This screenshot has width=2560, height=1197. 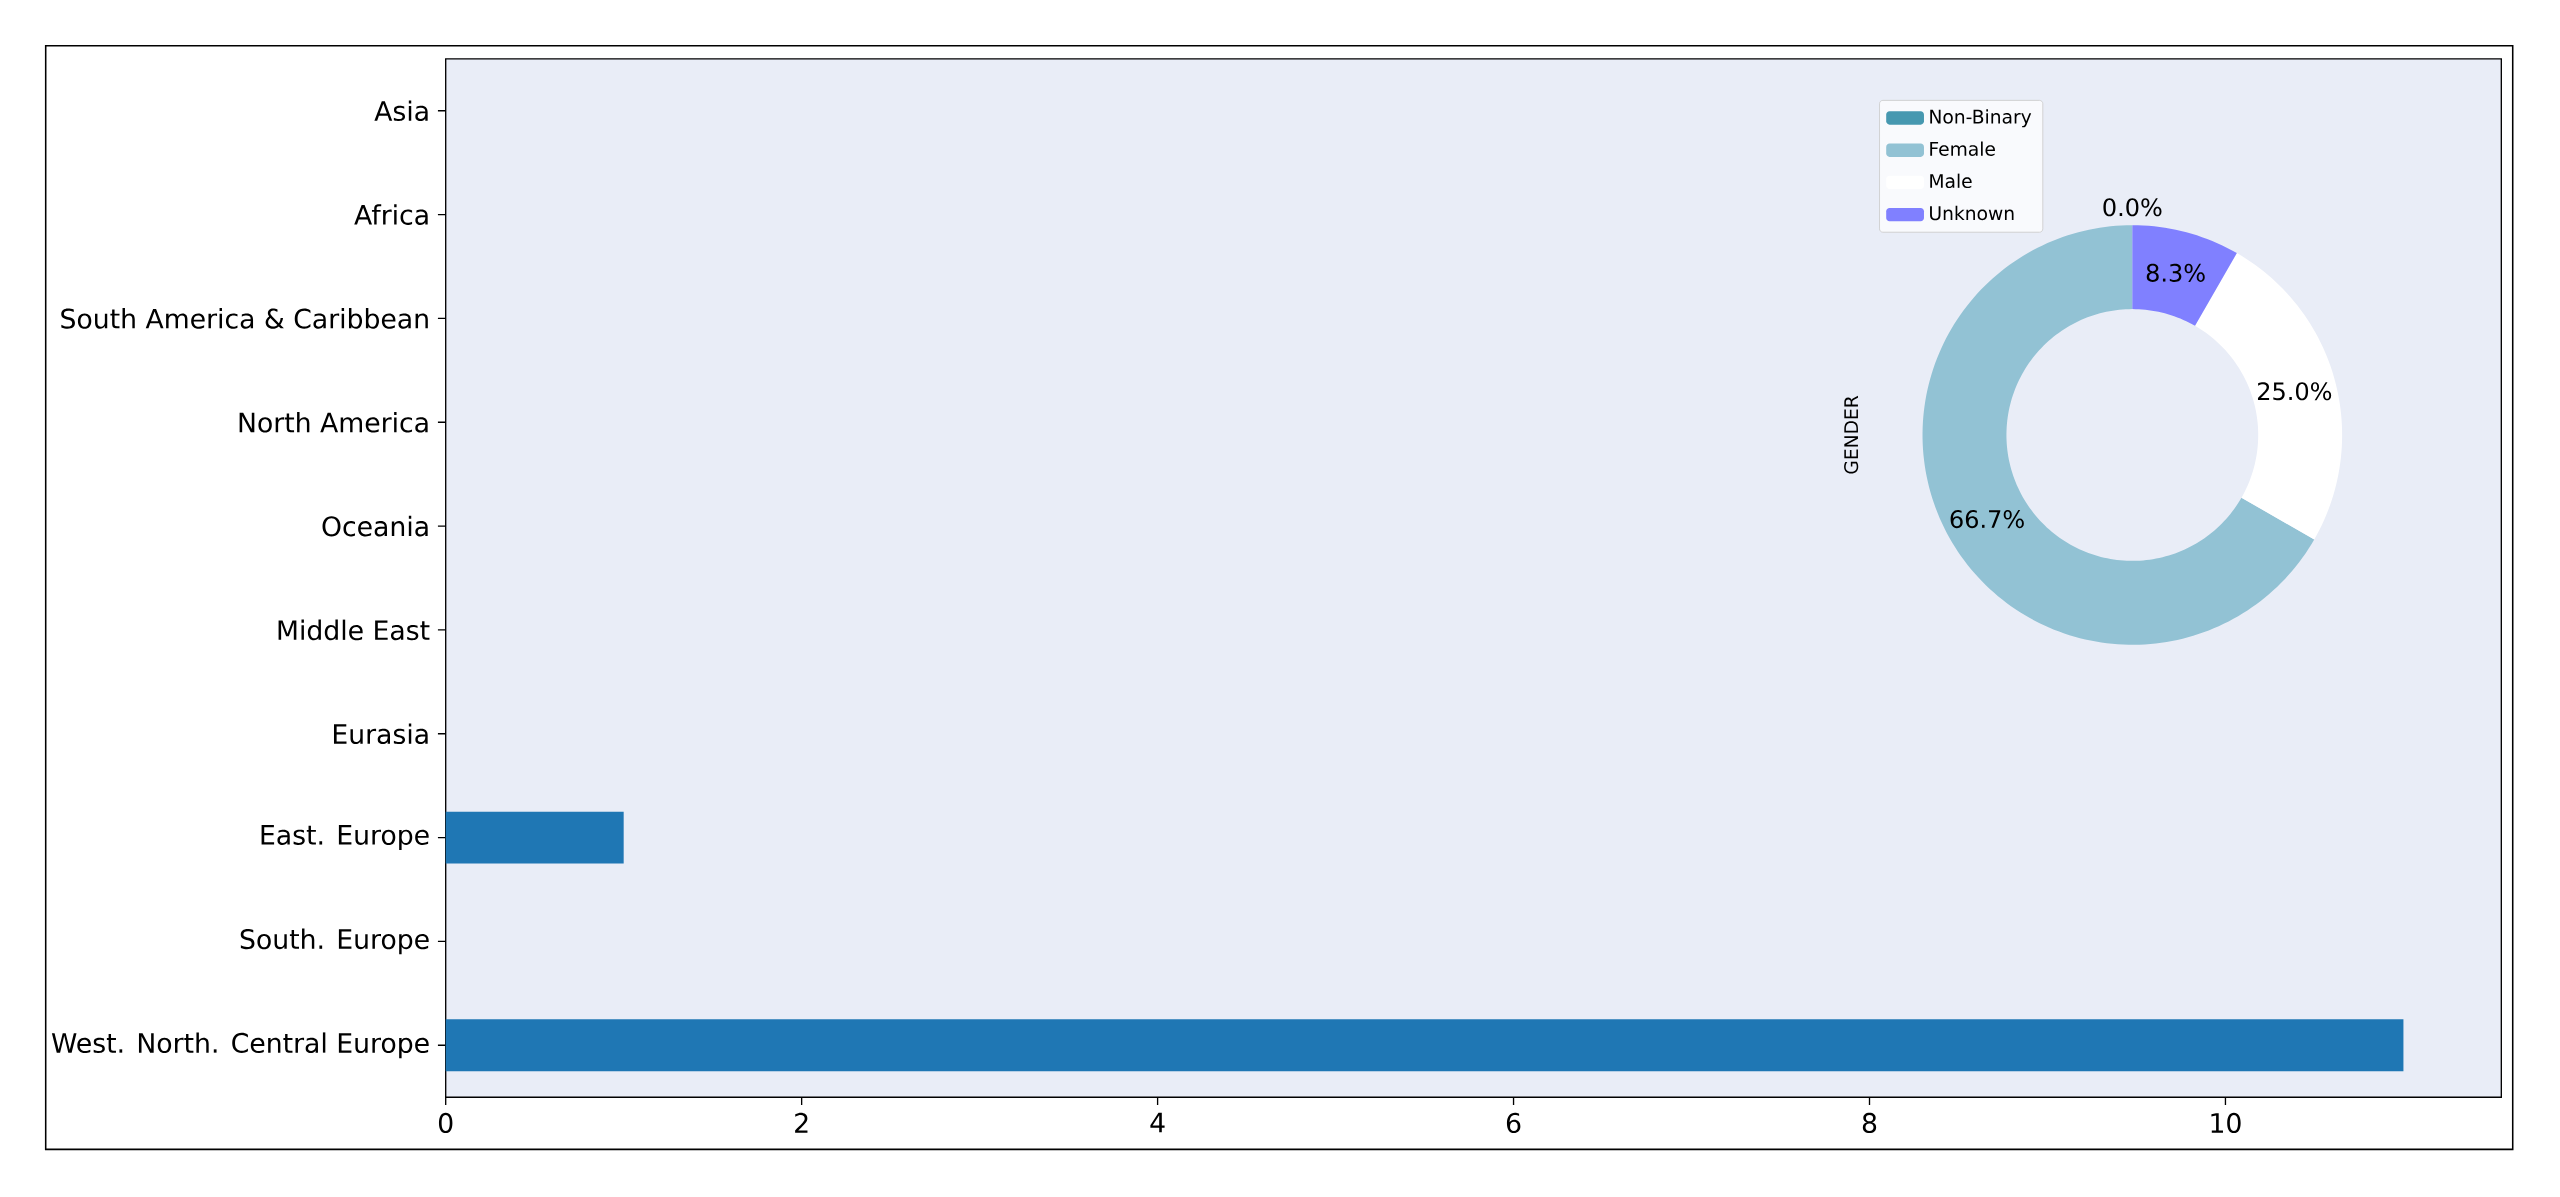 What do you see at coordinates (244, 318) in the screenshot?
I see `y-tick-label: South America & Caribbean` at bounding box center [244, 318].